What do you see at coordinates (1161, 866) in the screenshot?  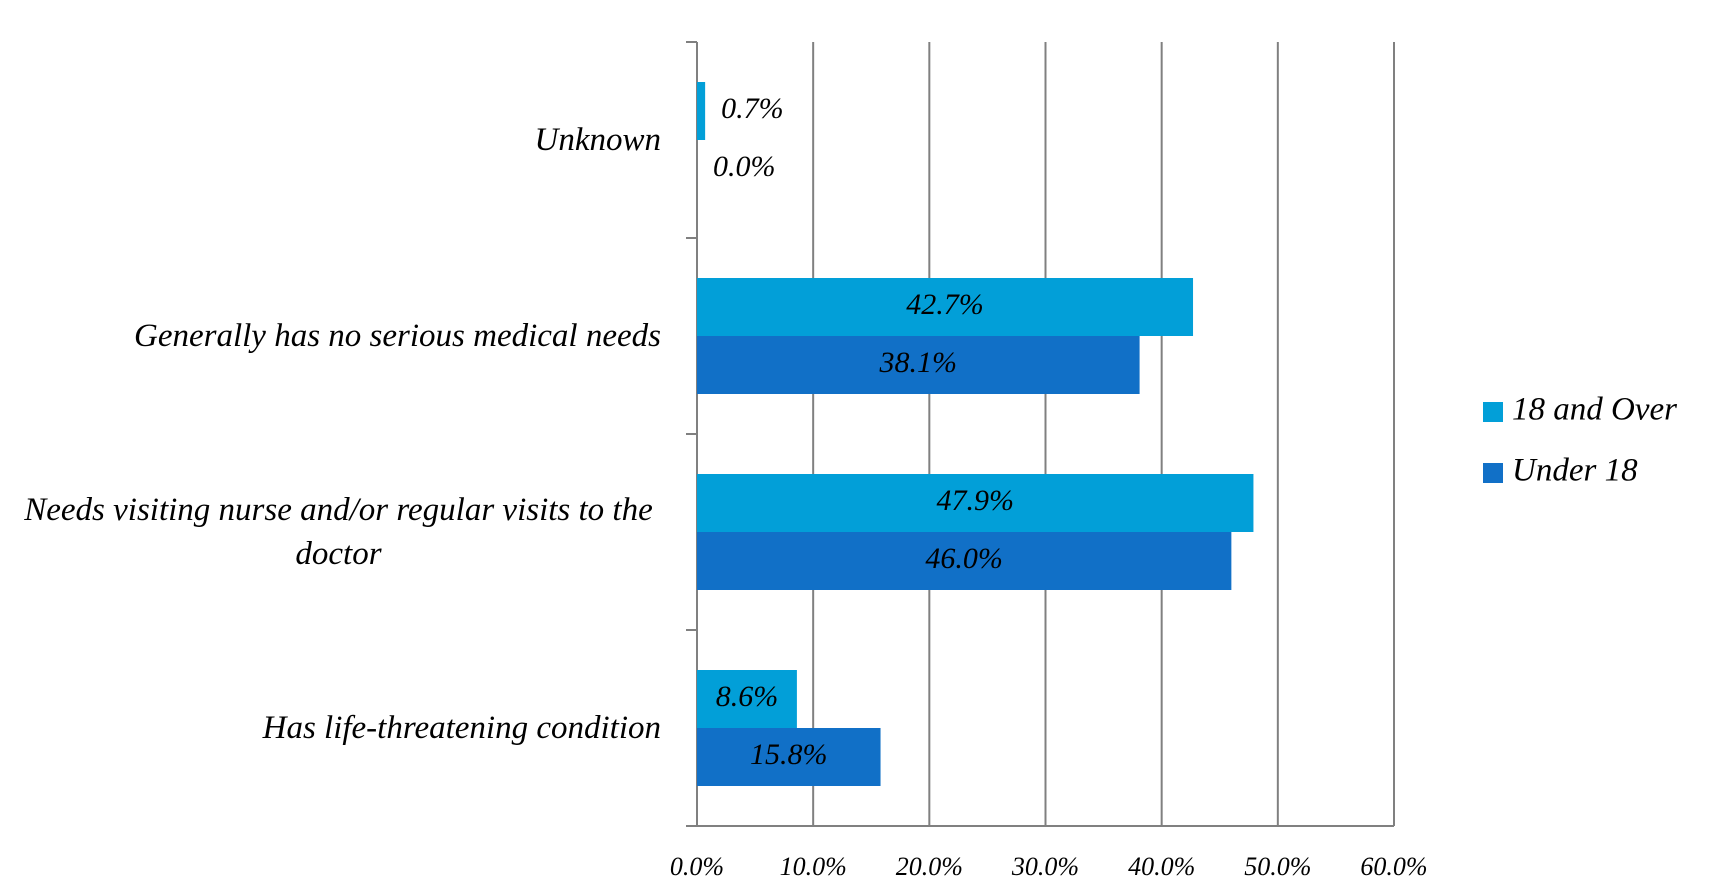 I see `x-tick-label: 40.0%` at bounding box center [1161, 866].